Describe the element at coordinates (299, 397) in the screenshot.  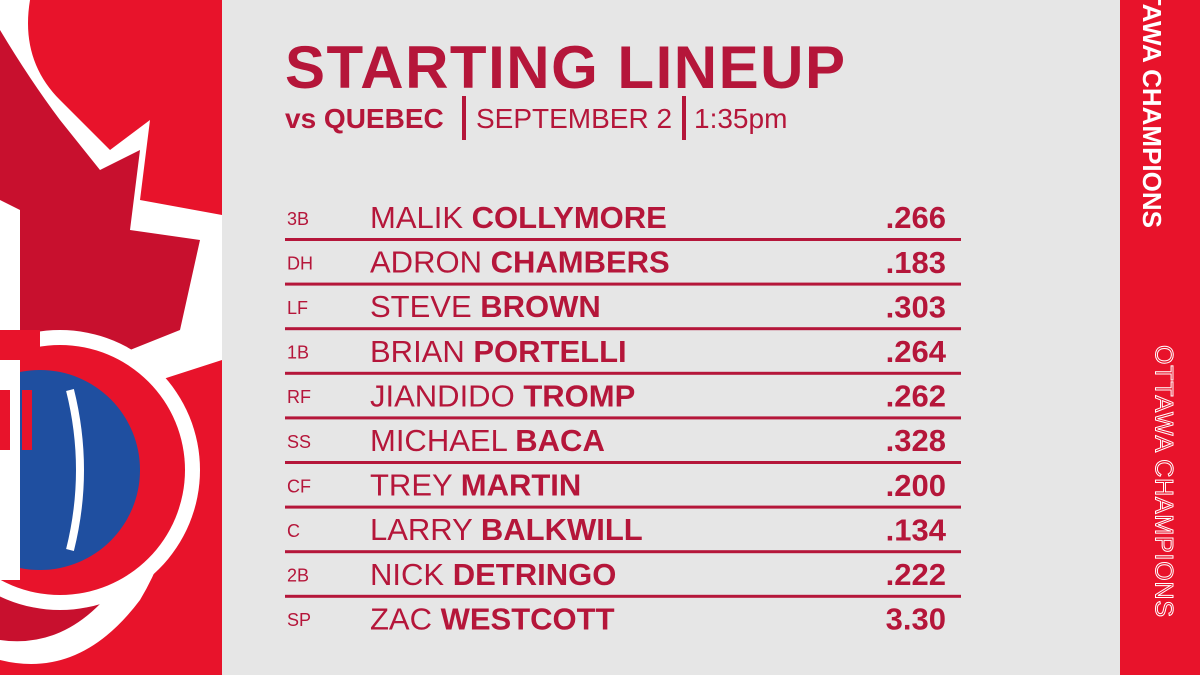
I see `position: RF` at that location.